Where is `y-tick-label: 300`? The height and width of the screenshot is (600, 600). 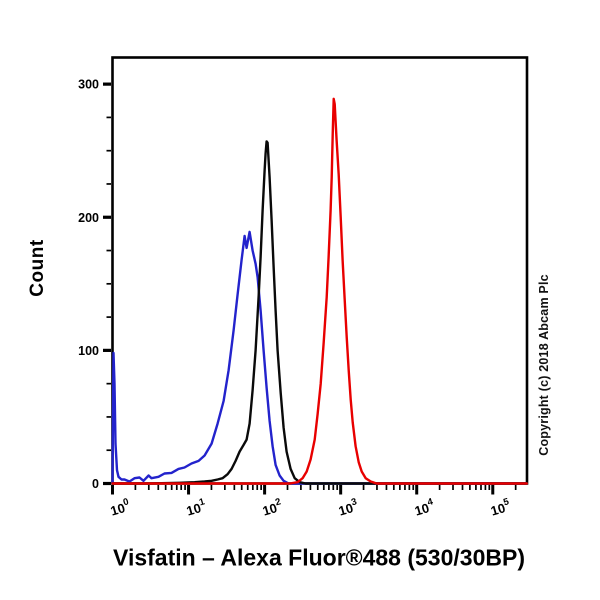
y-tick-label: 300 is located at coordinates (88, 85).